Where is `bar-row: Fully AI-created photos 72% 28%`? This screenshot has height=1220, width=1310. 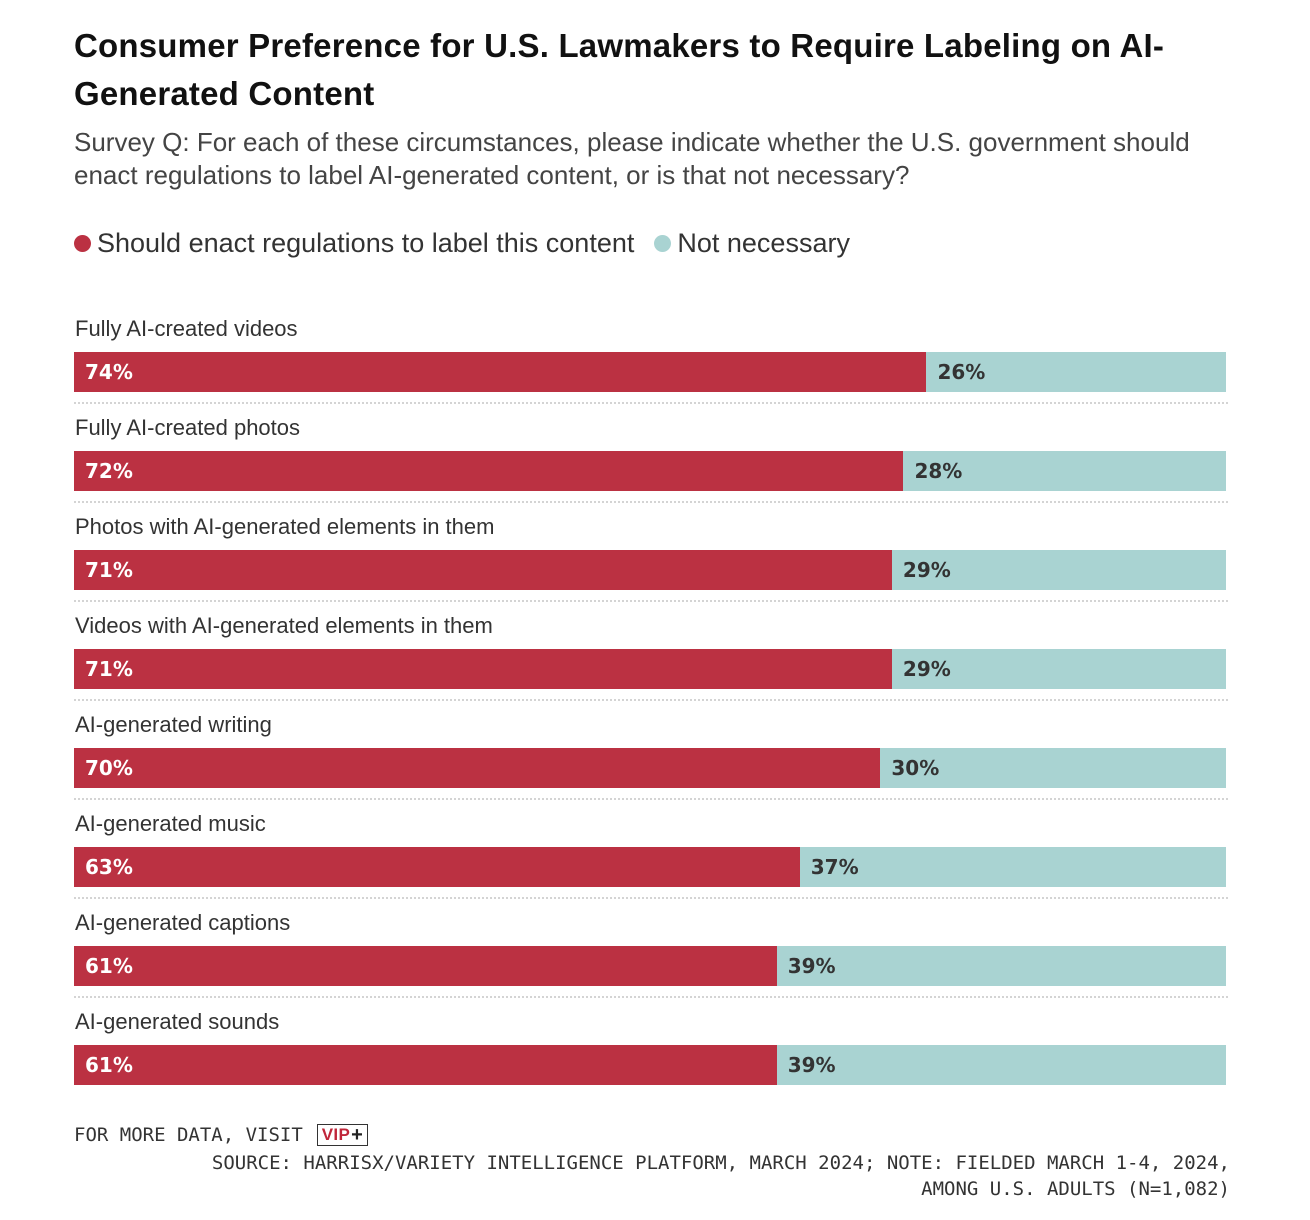 bar-row: Fully AI-created photos 72% 28% is located at coordinates (651, 460).